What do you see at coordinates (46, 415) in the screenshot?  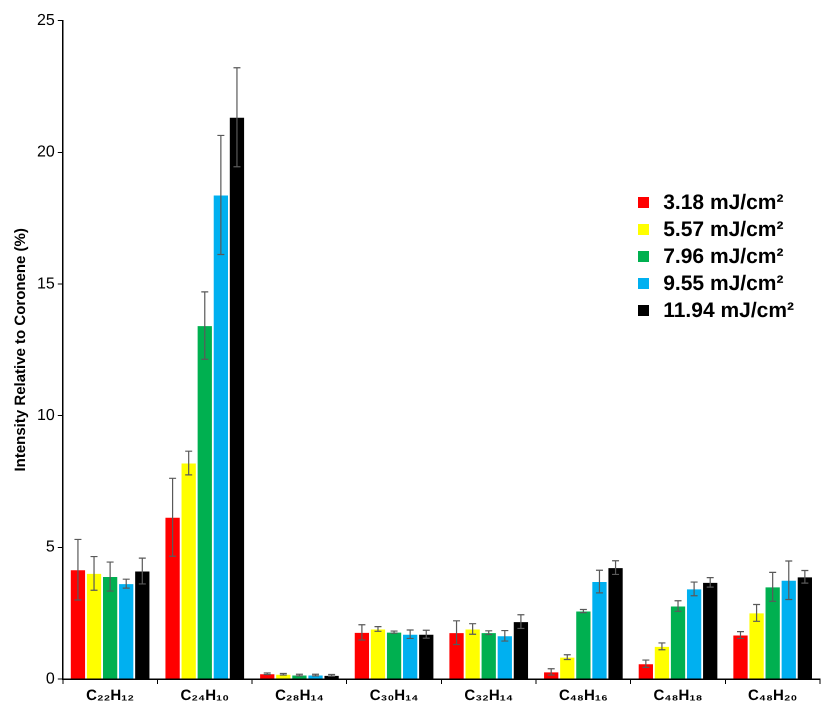 I see `y-tick-label: 10` at bounding box center [46, 415].